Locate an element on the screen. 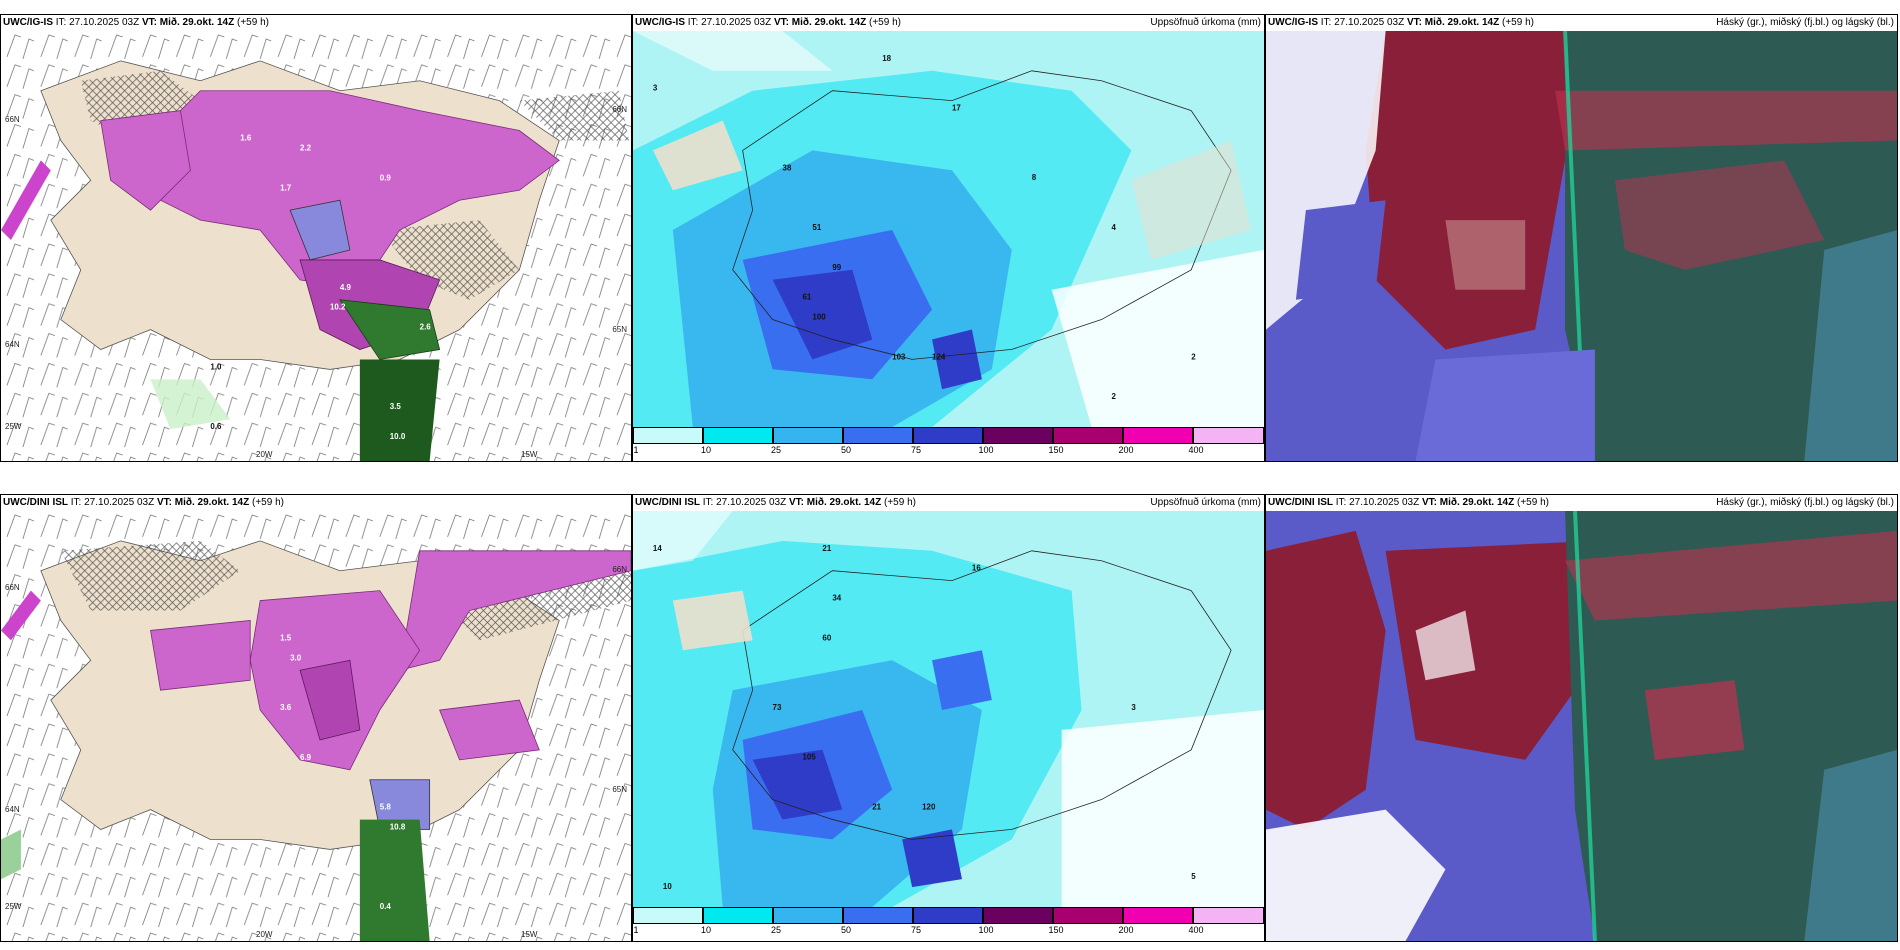 Image resolution: width=1900 pixels, height=950 pixels. svg-text: 0.9 is located at coordinates (386, 177).